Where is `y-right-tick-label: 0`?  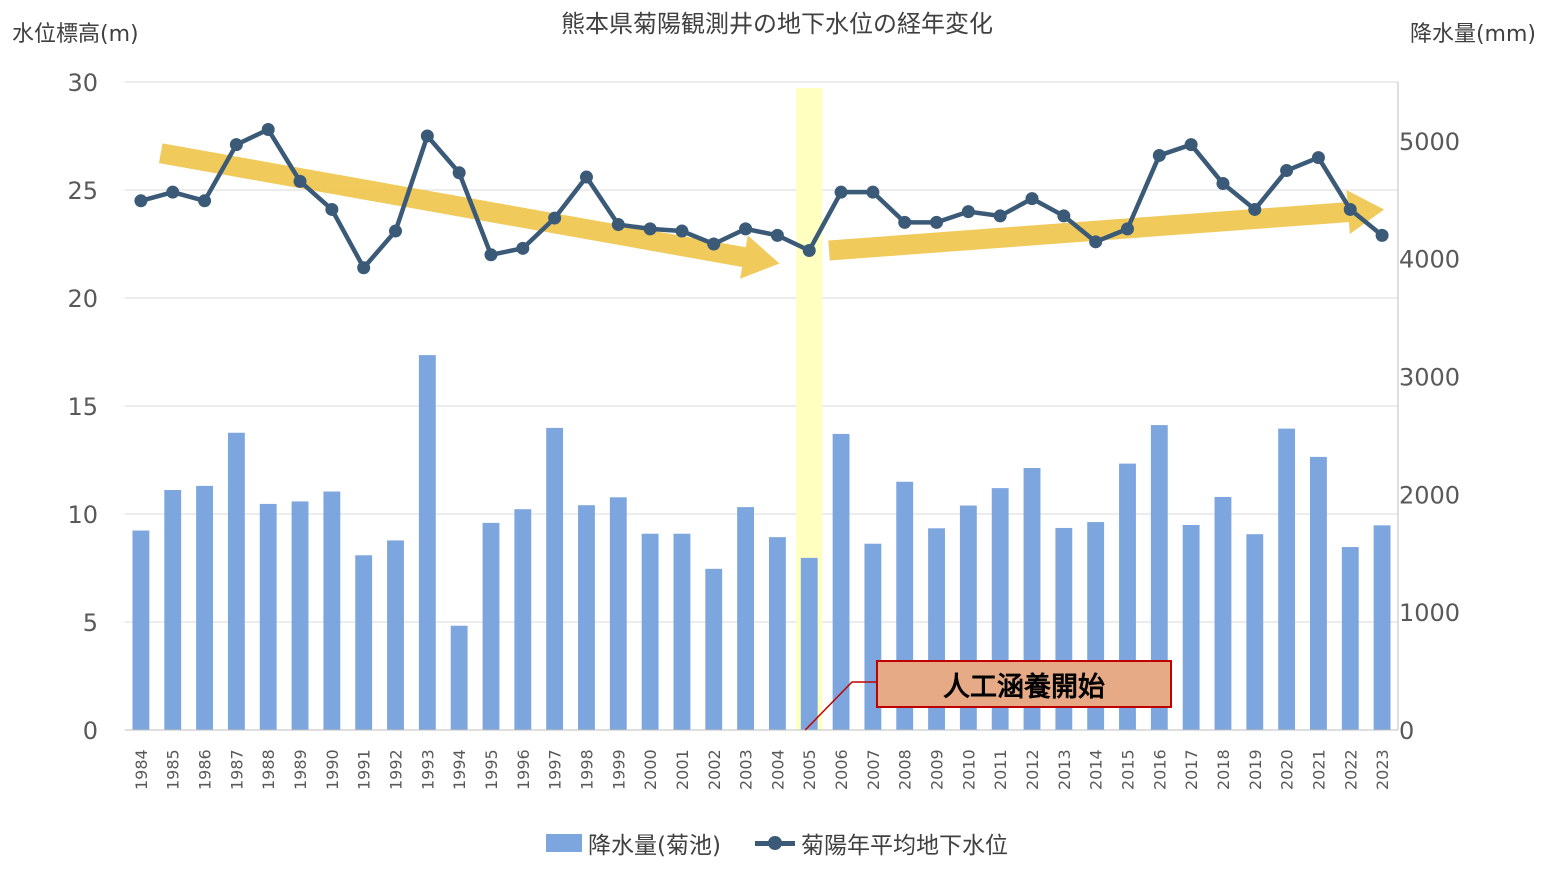
y-right-tick-label: 0 is located at coordinates (1406, 731).